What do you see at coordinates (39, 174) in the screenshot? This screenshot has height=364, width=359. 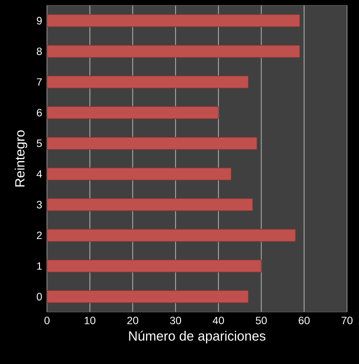 I see `y-tick-label: 4` at bounding box center [39, 174].